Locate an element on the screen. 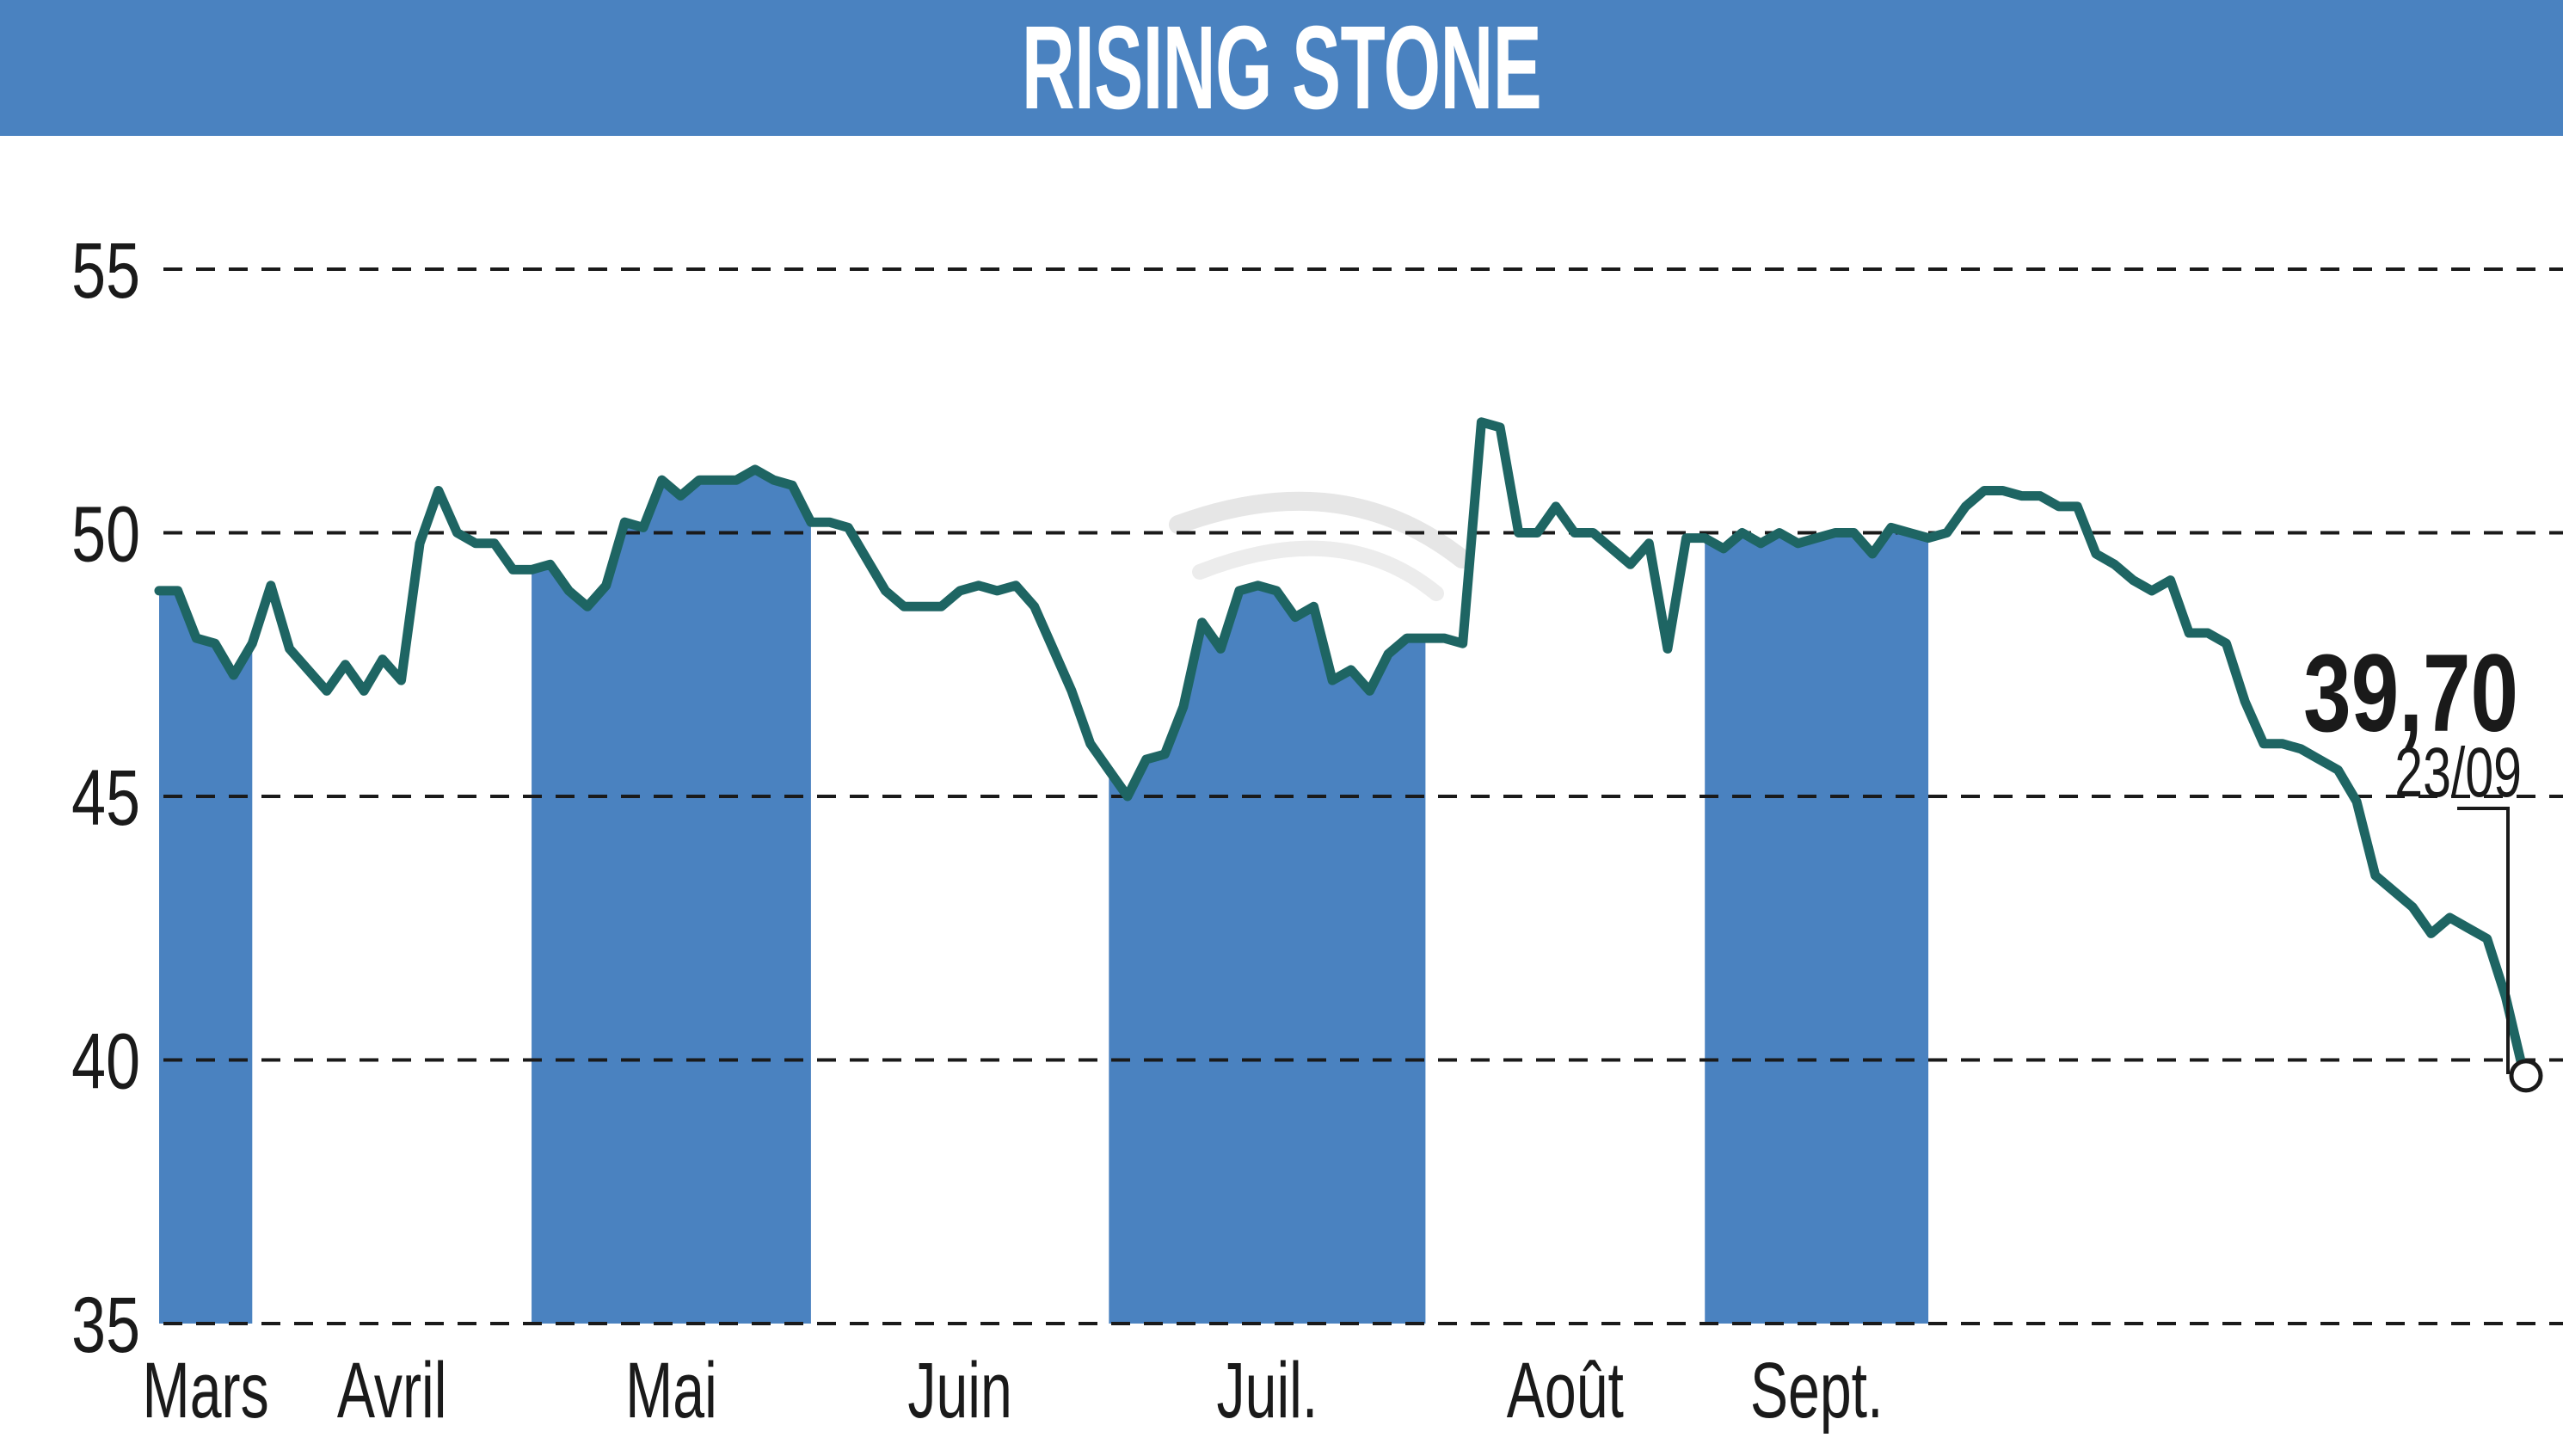 The height and width of the screenshot is (1456, 2563). x-tick-label: Avril is located at coordinates (392, 1390).